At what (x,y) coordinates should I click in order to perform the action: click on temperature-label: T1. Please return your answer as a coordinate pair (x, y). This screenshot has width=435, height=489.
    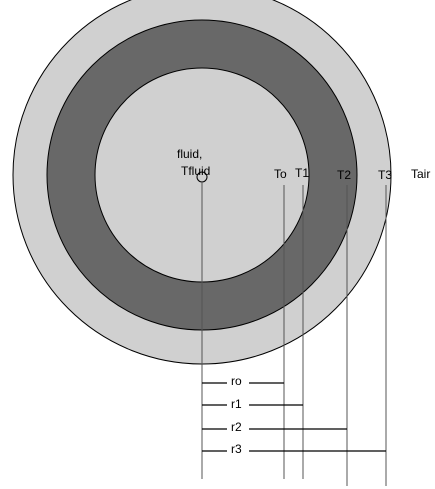
    Looking at the image, I should click on (302, 173).